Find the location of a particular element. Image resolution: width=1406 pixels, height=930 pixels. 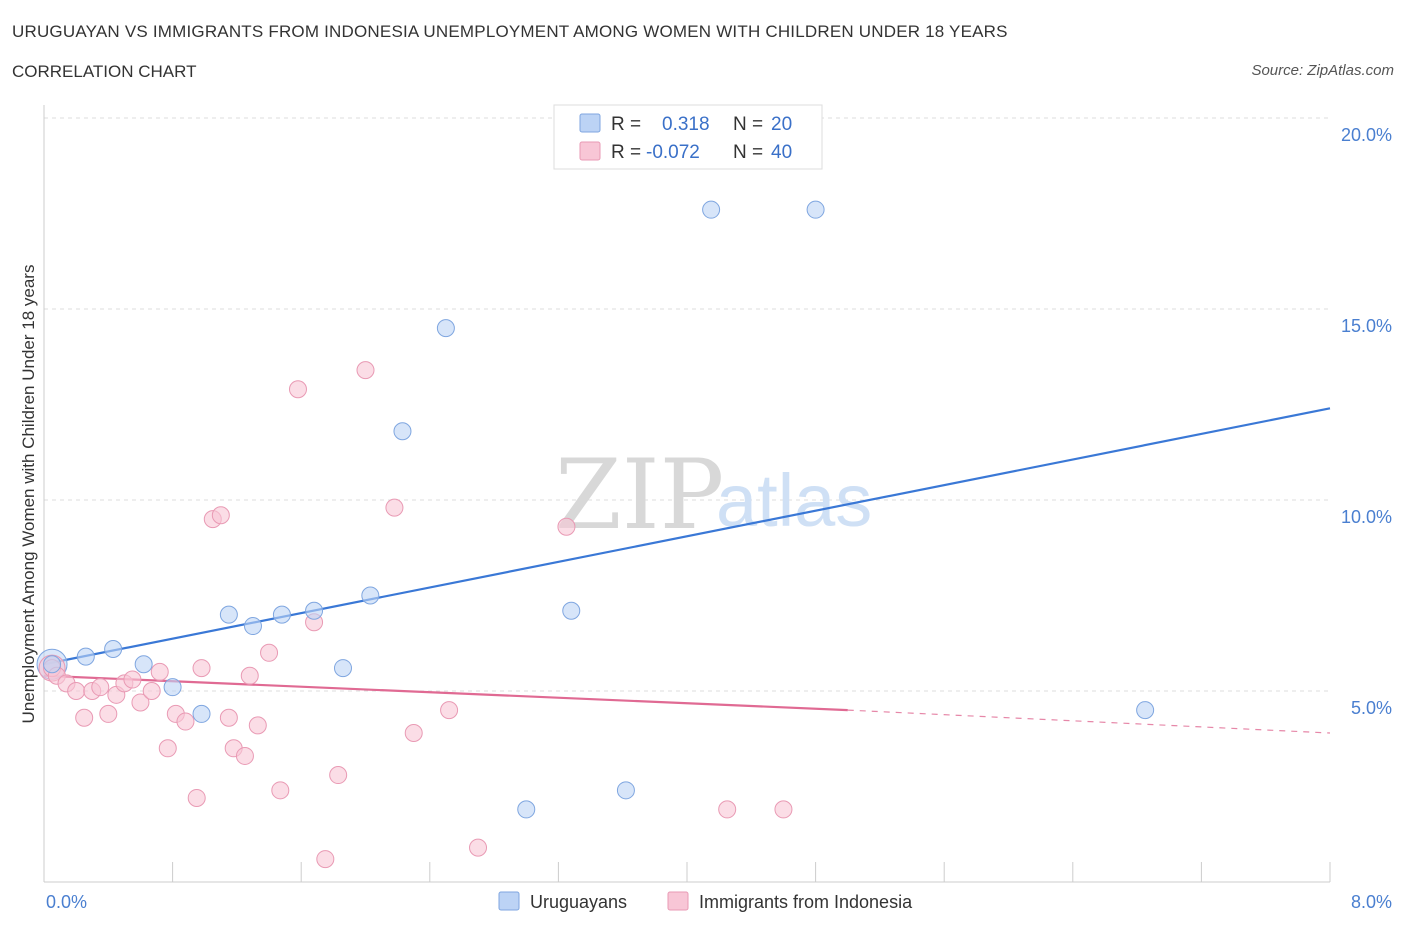

legend-n-label-1: N = is located at coordinates (748, 124).